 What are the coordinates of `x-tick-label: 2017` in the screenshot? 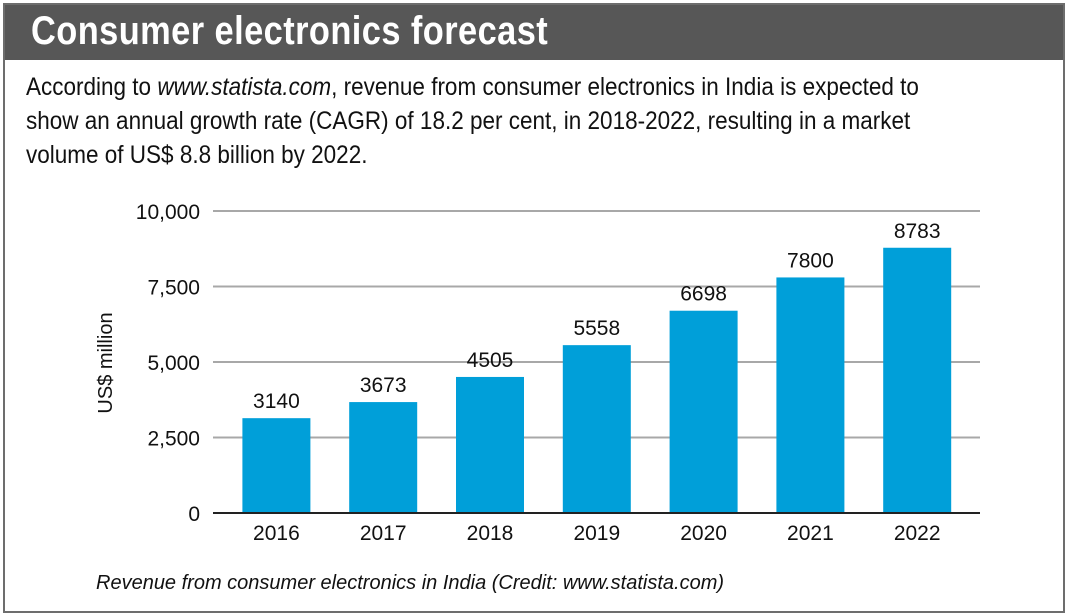 It's located at (383, 533).